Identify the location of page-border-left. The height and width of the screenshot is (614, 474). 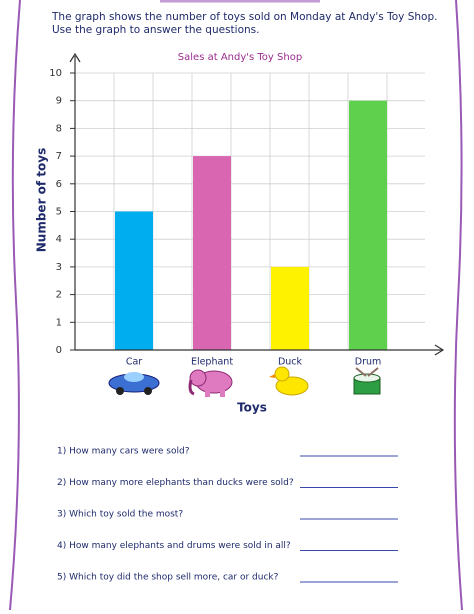
(15, 305).